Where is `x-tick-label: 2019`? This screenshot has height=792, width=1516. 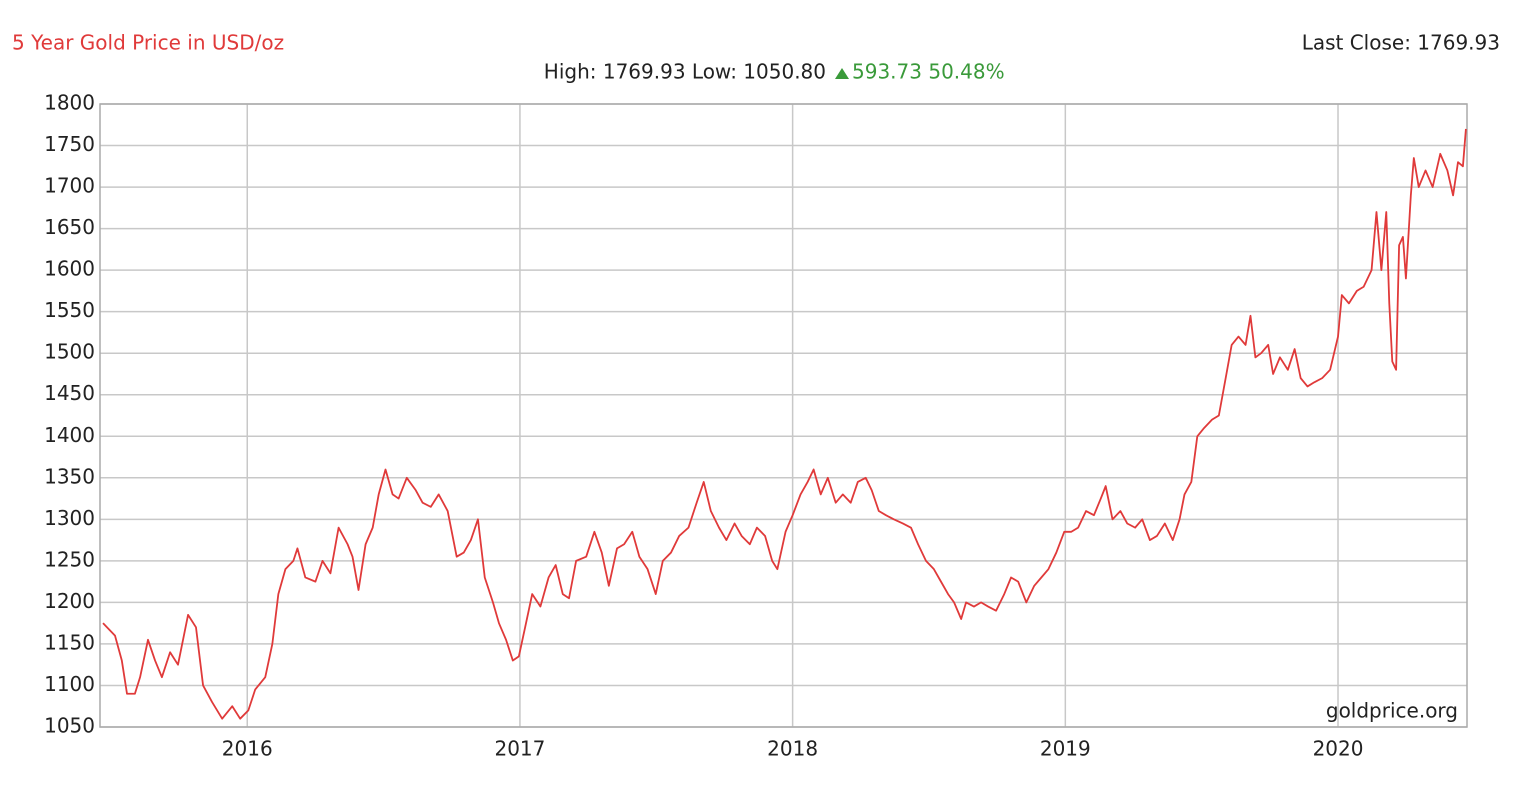 x-tick-label: 2019 is located at coordinates (1065, 749).